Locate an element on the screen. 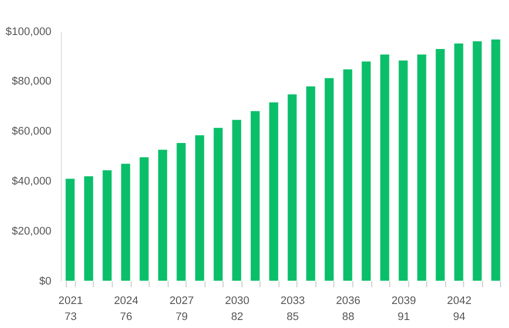 The width and height of the screenshot is (509, 328). x-tick-label: 2024 76 is located at coordinates (126, 309).